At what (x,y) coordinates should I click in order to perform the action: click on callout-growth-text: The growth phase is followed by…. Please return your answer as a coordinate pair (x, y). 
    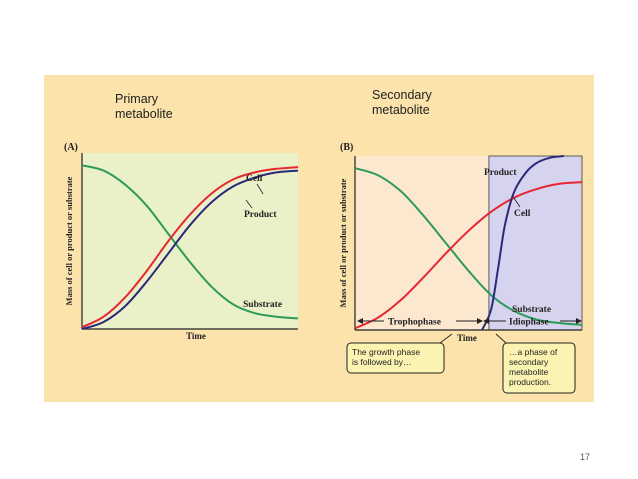
    Looking at the image, I should click on (386, 357).